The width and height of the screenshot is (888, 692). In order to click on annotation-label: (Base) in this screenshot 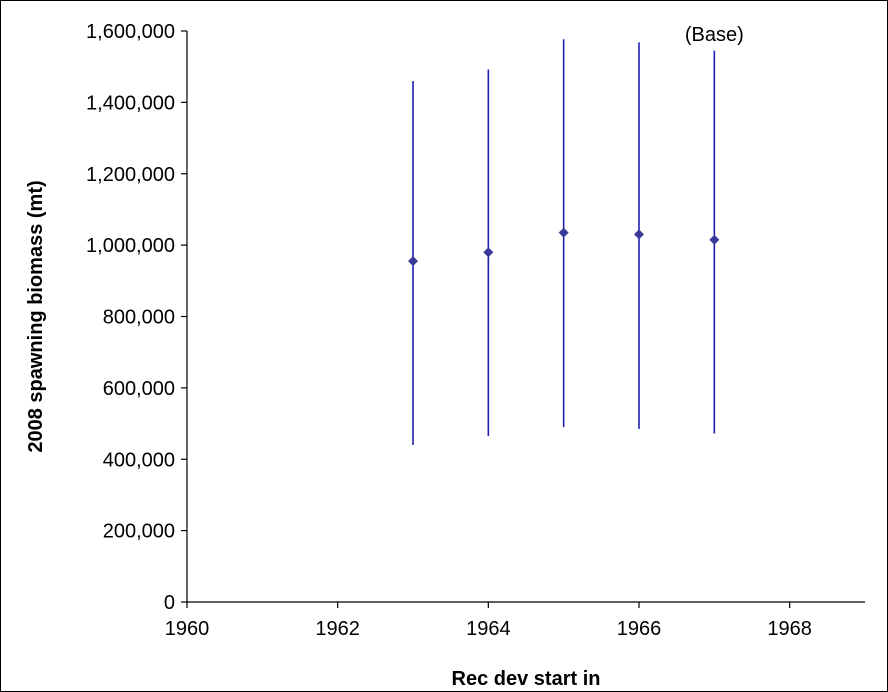, I will do `click(714, 35)`.